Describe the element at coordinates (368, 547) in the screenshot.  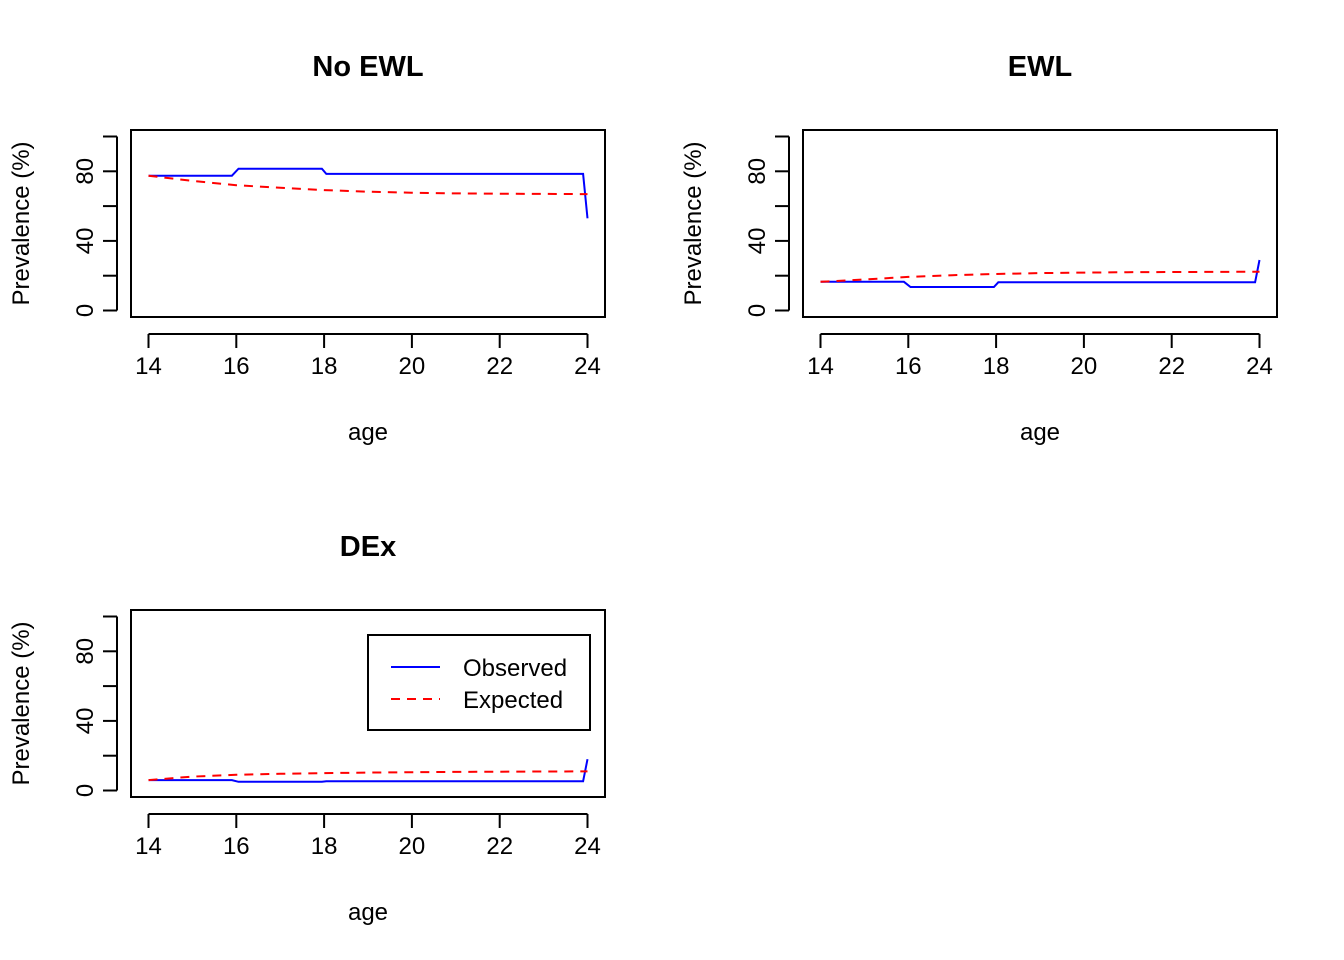
I see `chart-title: DEx` at that location.